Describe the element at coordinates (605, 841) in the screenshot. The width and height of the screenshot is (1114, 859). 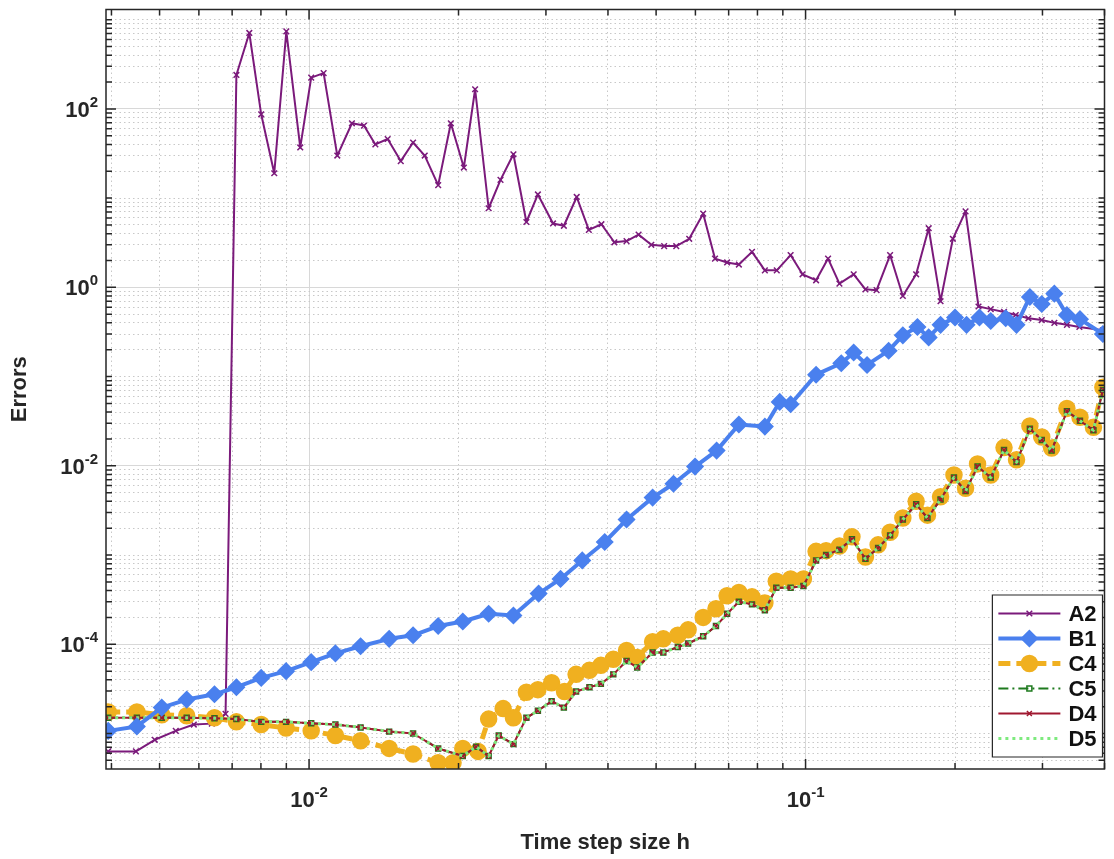
I see `x-axis-title: Time step size h` at that location.